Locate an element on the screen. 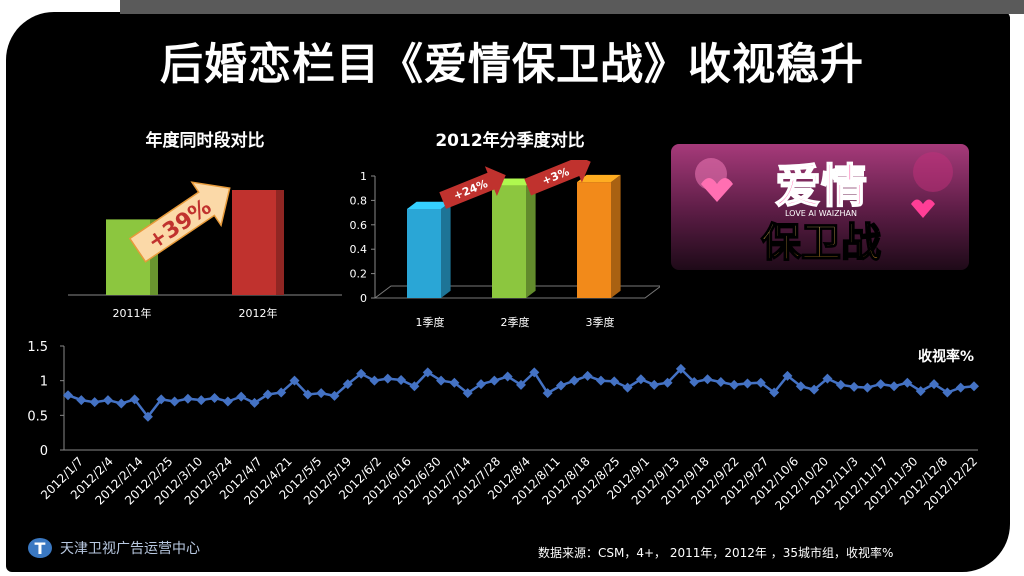 The height and width of the screenshot is (576, 1024). y-tick-label: 0.2 is located at coordinates (359, 274).